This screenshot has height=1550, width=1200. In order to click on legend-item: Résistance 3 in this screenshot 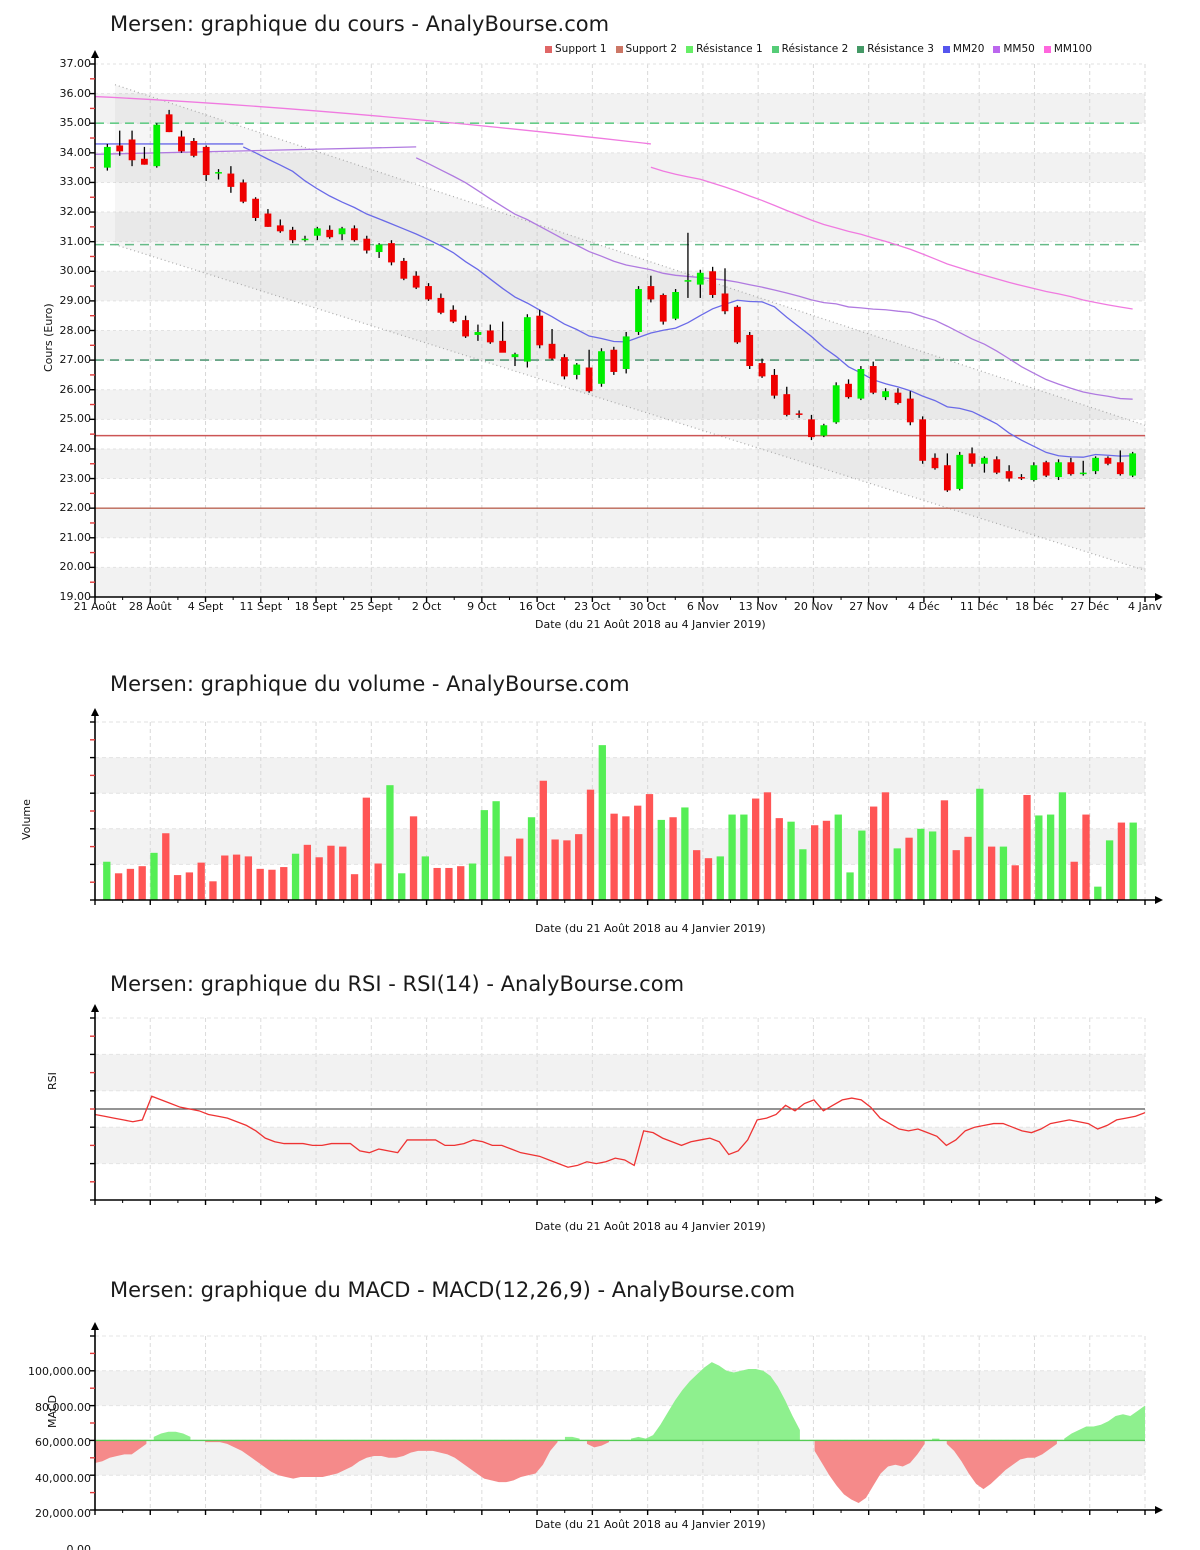, I will do `click(895, 49)`.